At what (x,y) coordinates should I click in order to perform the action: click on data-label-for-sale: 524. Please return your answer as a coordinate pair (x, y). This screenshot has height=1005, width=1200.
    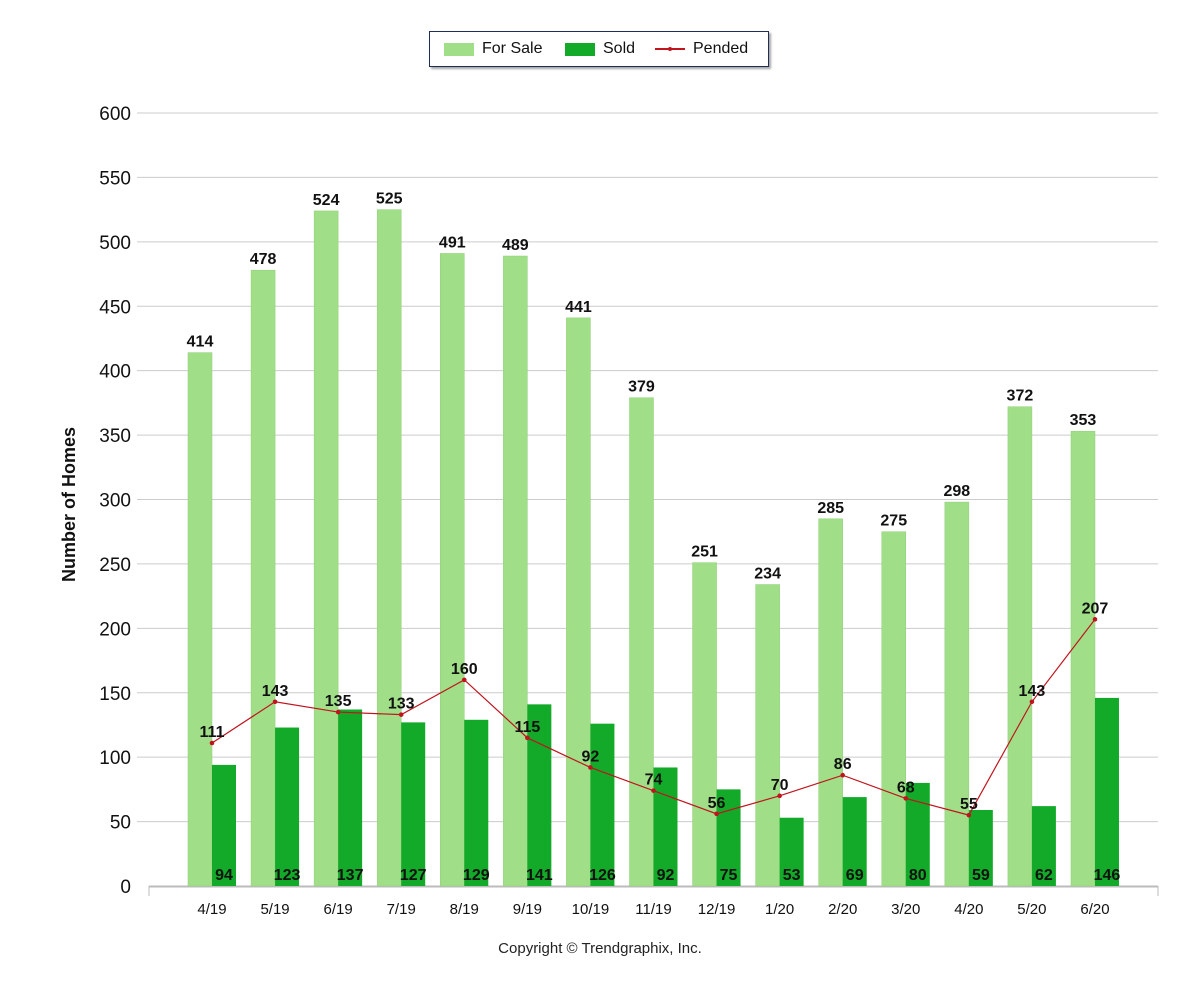
    Looking at the image, I should click on (326, 200).